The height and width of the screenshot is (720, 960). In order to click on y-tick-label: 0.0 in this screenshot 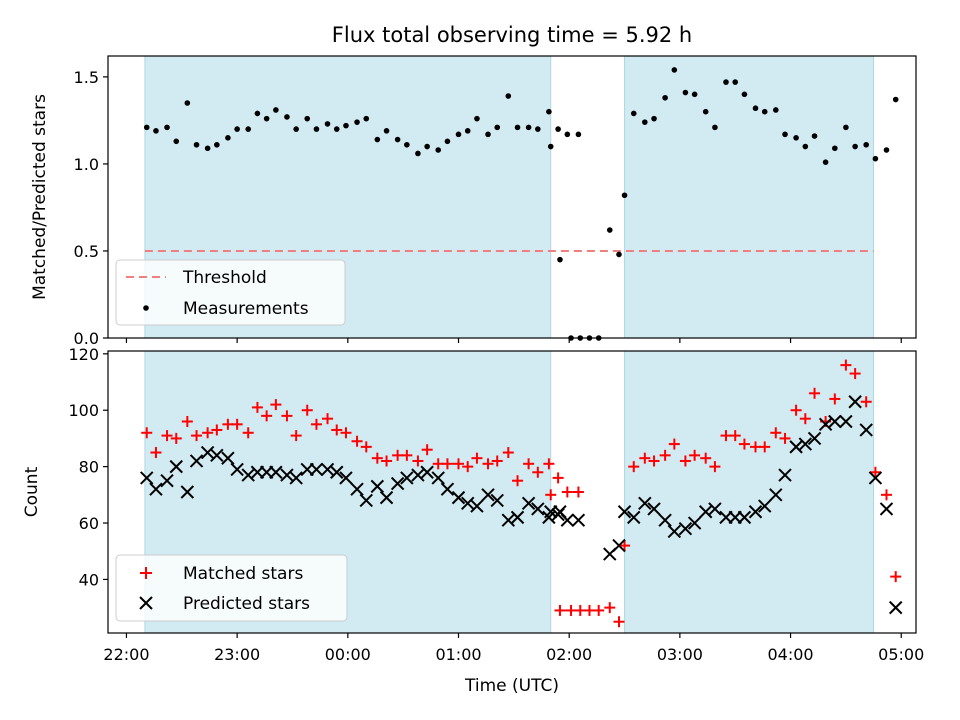, I will do `click(86, 338)`.